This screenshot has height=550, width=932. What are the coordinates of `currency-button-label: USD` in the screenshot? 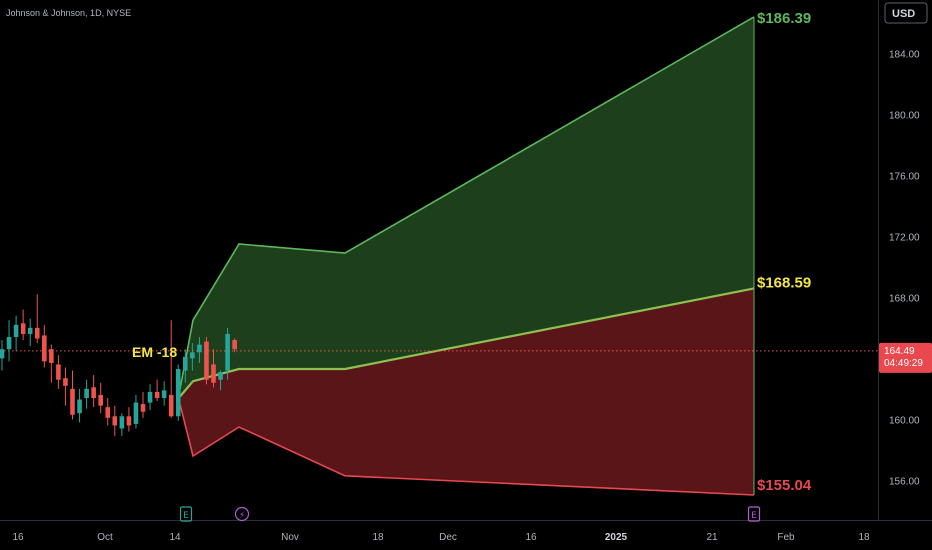 It's located at (903, 14).